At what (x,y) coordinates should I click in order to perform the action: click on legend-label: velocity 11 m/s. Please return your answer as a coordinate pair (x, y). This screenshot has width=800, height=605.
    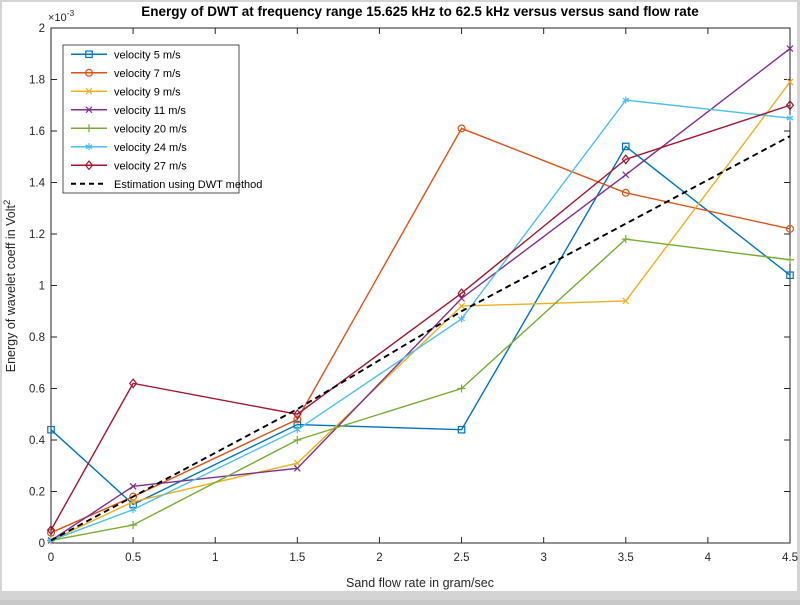
    Looking at the image, I should click on (150, 111).